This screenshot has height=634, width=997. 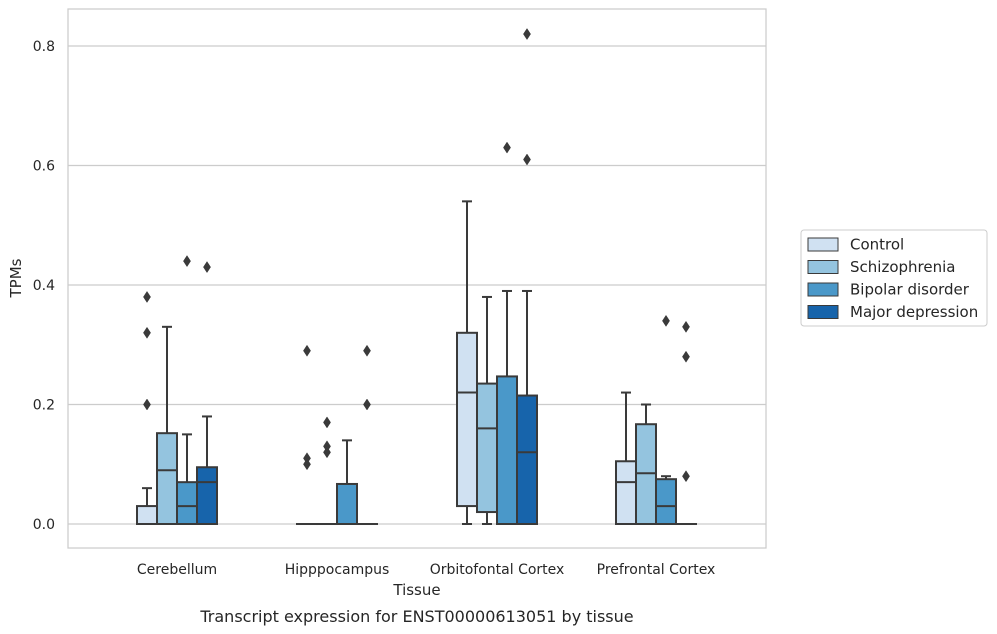 What do you see at coordinates (910, 290) in the screenshot?
I see `legend-label: Bipolar disorder` at bounding box center [910, 290].